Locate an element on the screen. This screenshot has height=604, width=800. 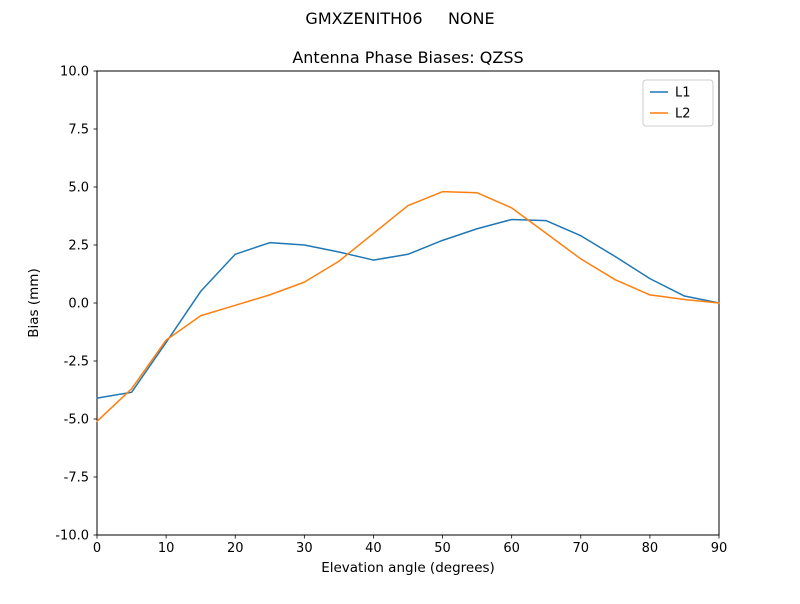
x-tick-label: 20 is located at coordinates (235, 548).